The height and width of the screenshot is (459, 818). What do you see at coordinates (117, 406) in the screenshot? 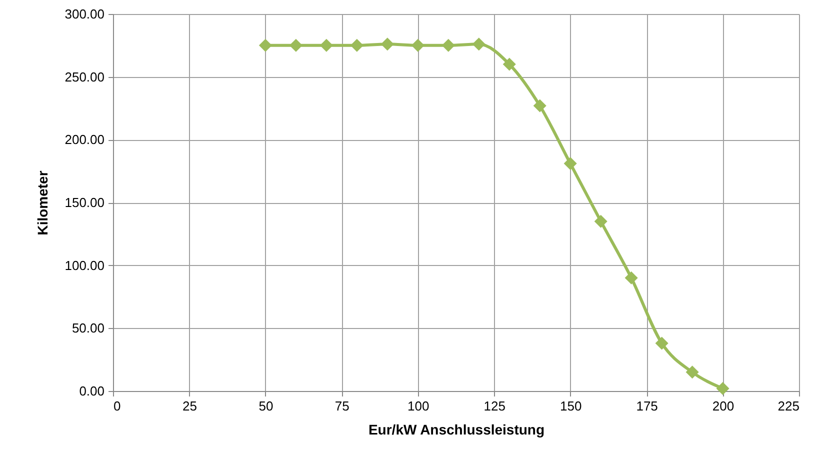
I see `x-tick-label: 0` at bounding box center [117, 406].